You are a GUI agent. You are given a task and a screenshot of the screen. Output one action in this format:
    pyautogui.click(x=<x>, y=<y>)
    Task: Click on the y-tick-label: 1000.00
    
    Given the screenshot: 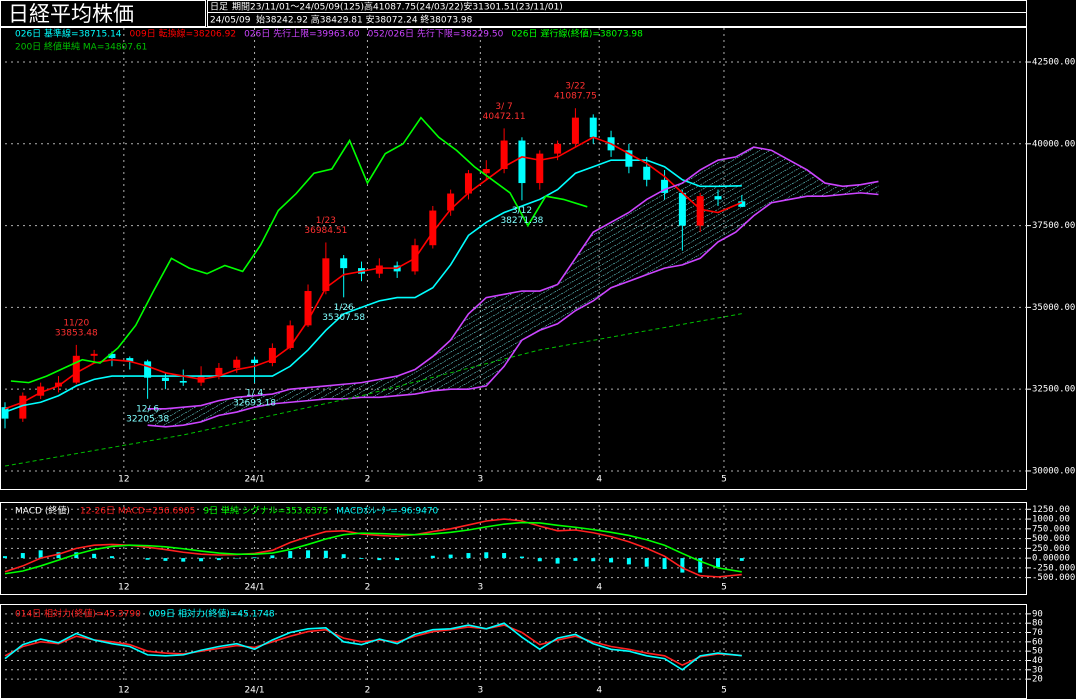 What is the action you would take?
    pyautogui.click(x=1051, y=520)
    